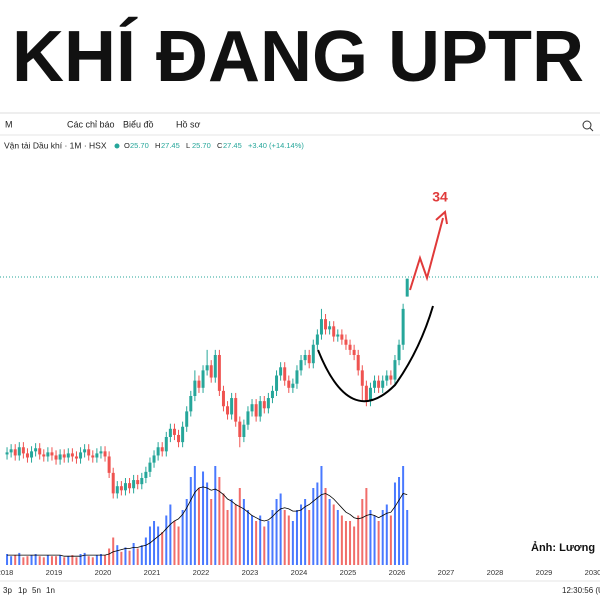 The image size is (600, 605). What do you see at coordinates (7, 590) in the screenshot?
I see `range-button: 3p` at bounding box center [7, 590].